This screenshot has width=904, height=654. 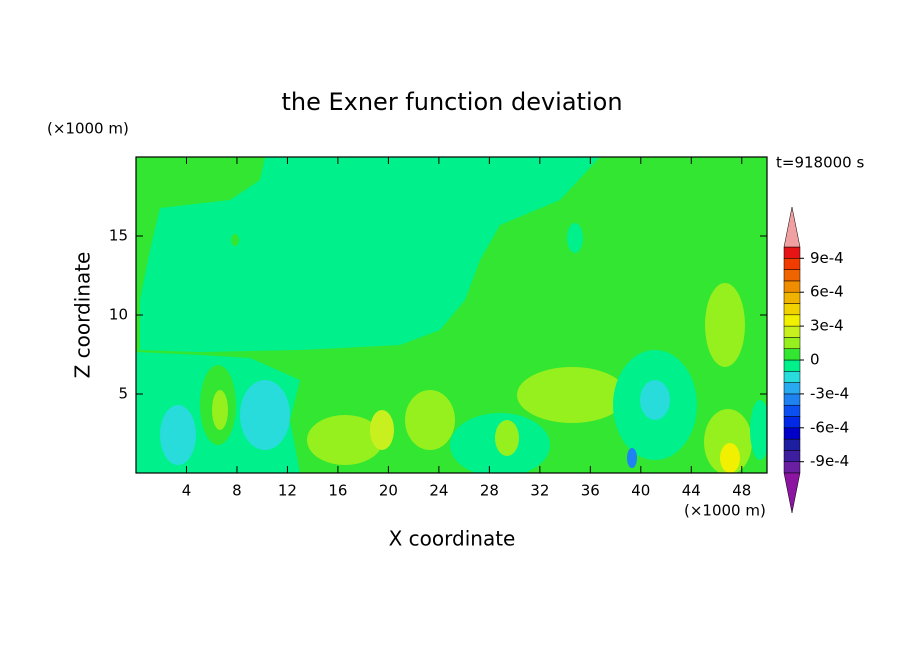 What do you see at coordinates (829, 393) in the screenshot?
I see `colorbar-tick-label: -3e-4` at bounding box center [829, 393].